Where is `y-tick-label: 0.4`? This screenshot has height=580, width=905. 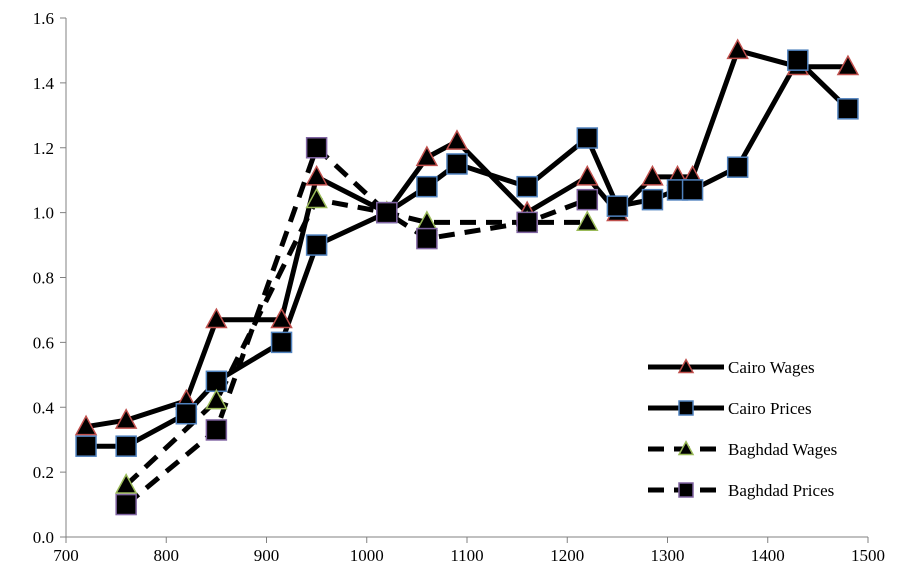 y-tick-label: 0.4 is located at coordinates (44, 407).